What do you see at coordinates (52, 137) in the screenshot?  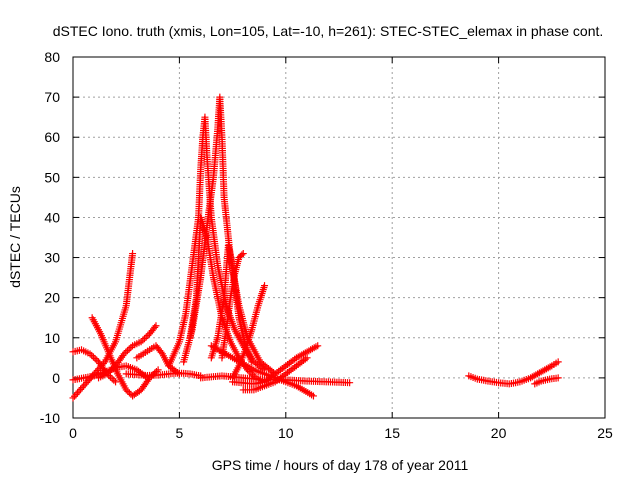 I see `y-tick-label: 60` at bounding box center [52, 137].